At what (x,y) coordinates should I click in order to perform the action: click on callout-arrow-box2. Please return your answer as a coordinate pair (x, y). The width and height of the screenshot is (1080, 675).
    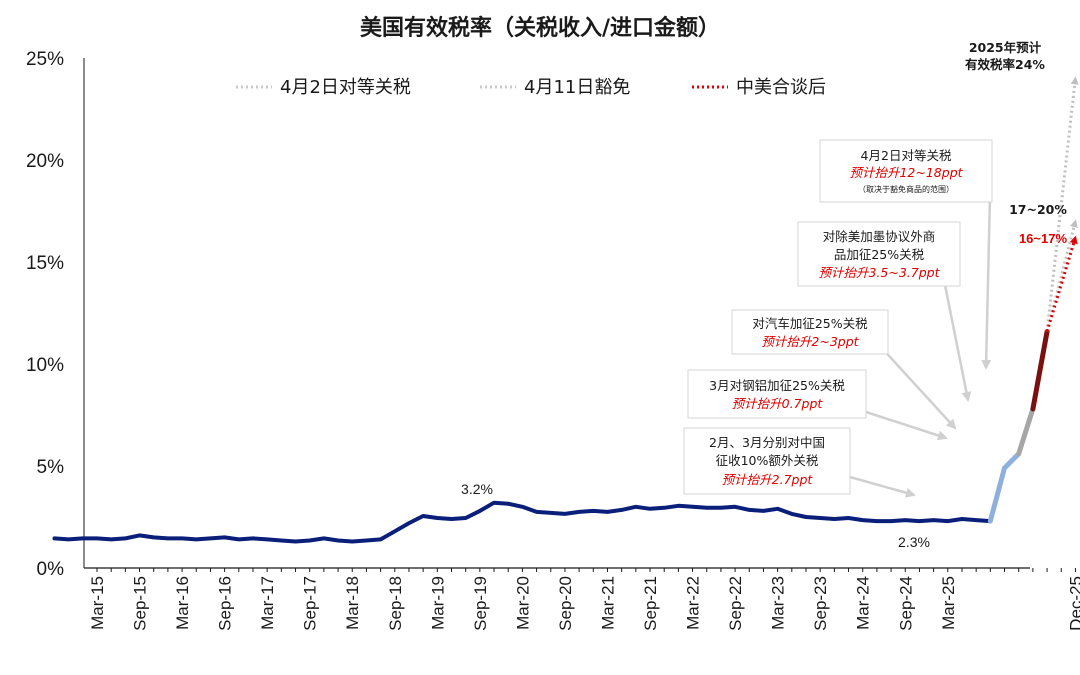
    Looking at the image, I should click on (957, 340).